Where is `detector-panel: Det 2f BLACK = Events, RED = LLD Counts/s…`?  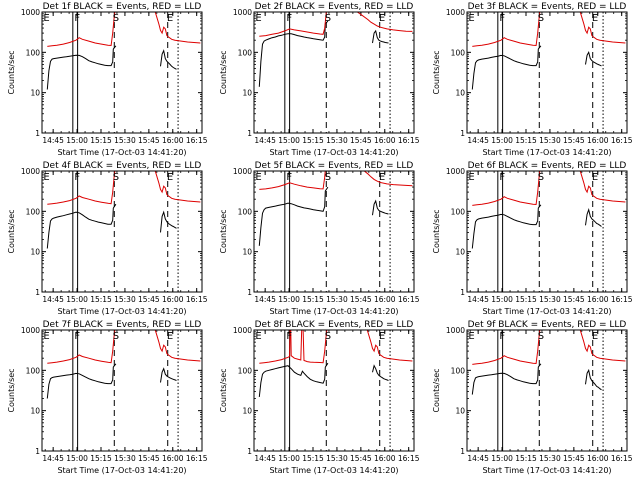
detector-panel: Det 2f BLACK = Events, RED = LLD Counts/s… is located at coordinates (319, 79).